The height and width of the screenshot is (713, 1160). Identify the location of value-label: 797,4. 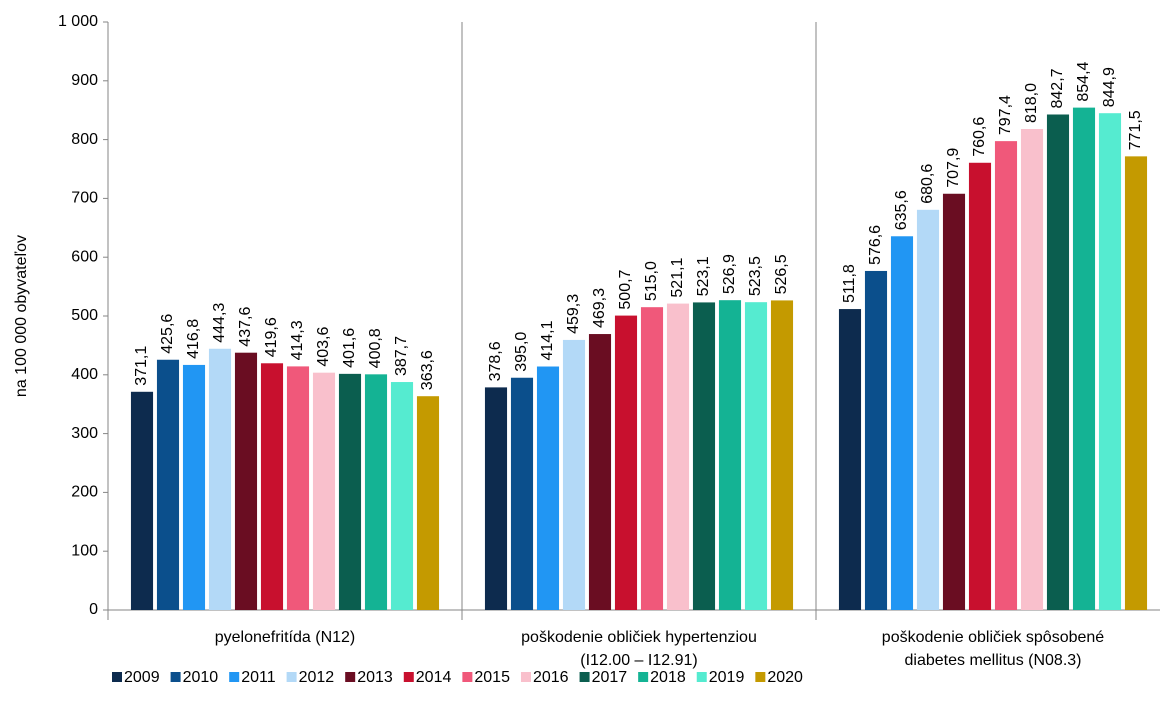
(1005, 115).